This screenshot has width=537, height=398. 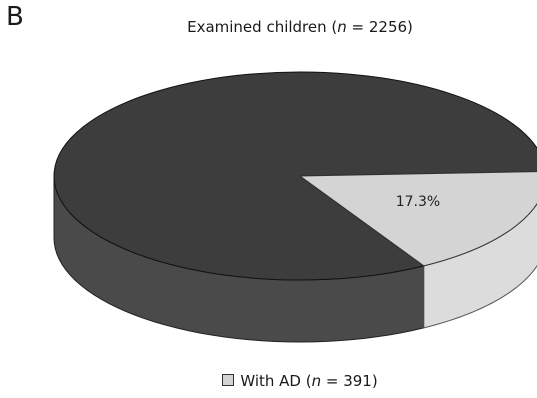 What do you see at coordinates (418, 202) in the screenshot?
I see `slice-label-with-ad: 17.3%` at bounding box center [418, 202].